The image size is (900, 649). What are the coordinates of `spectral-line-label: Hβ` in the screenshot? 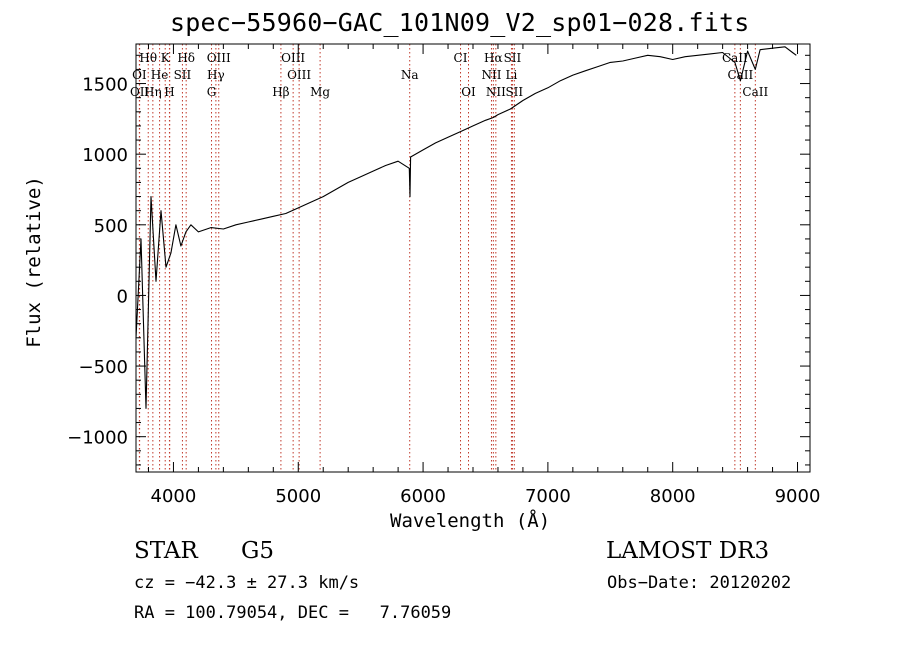 It's located at (280, 92).